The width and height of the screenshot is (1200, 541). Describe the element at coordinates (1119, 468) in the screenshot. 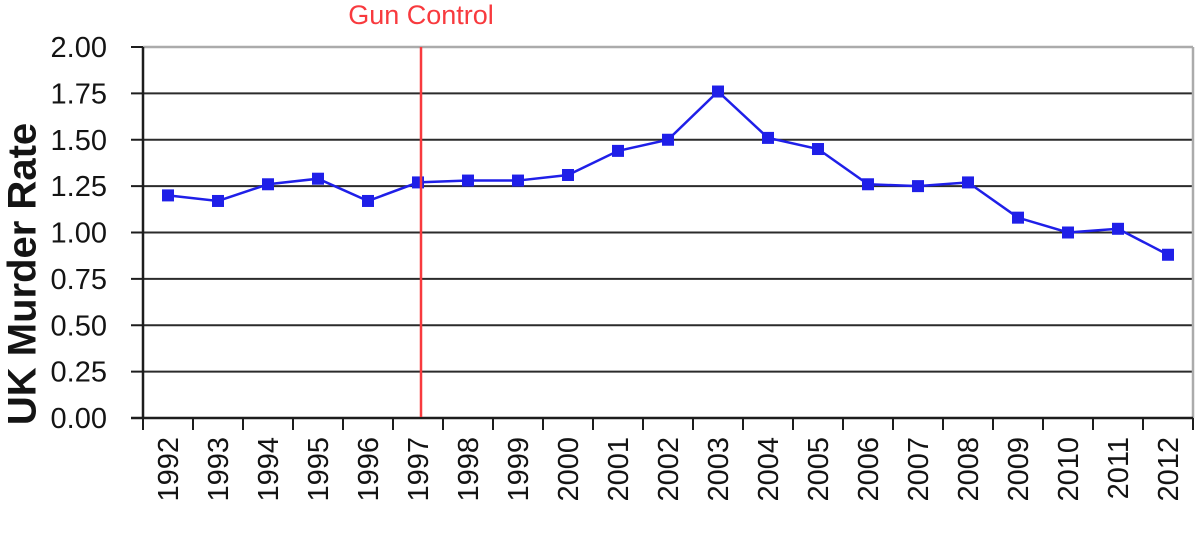

I see `x-tick-label: 2011` at that location.